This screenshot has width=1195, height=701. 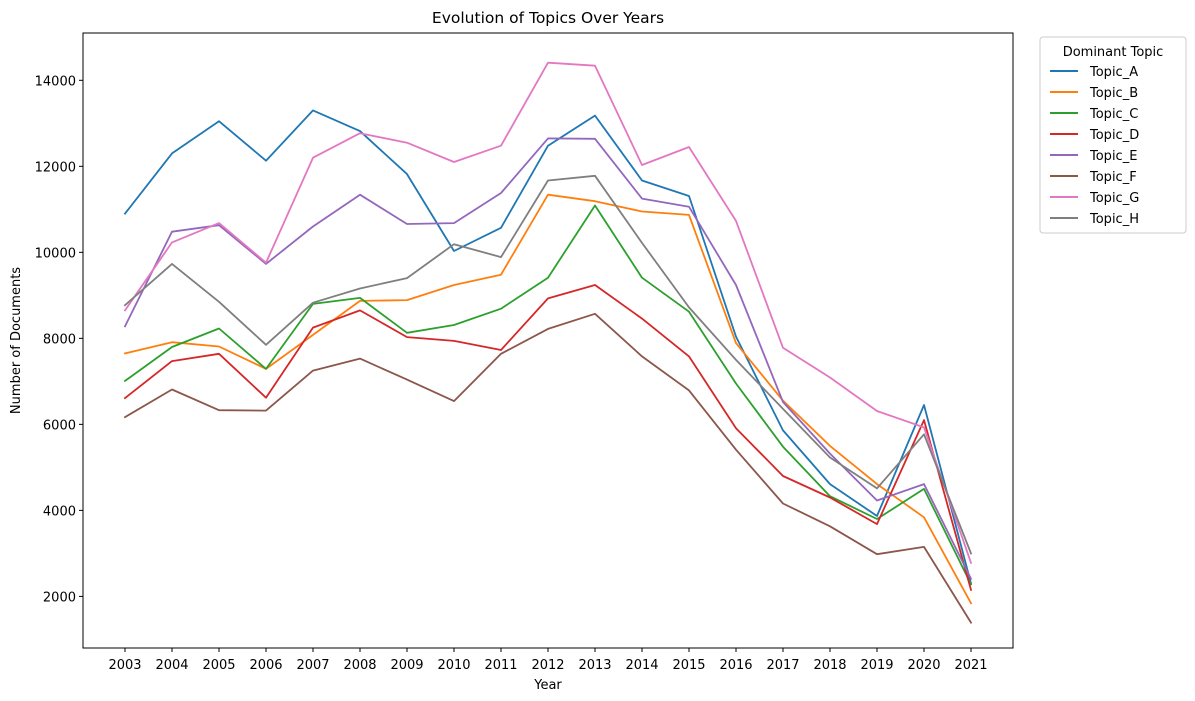 What do you see at coordinates (218, 665) in the screenshot?
I see `x-tick-label: 2005` at bounding box center [218, 665].